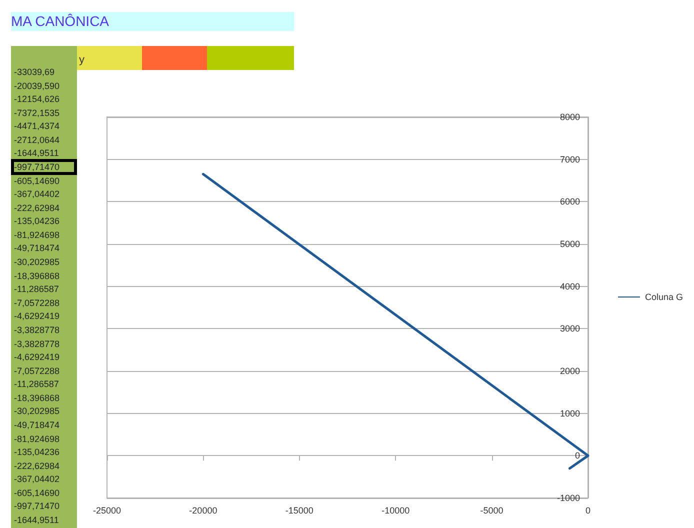  Describe the element at coordinates (492, 511) in the screenshot. I see `x-tick-label: -5000` at that location.